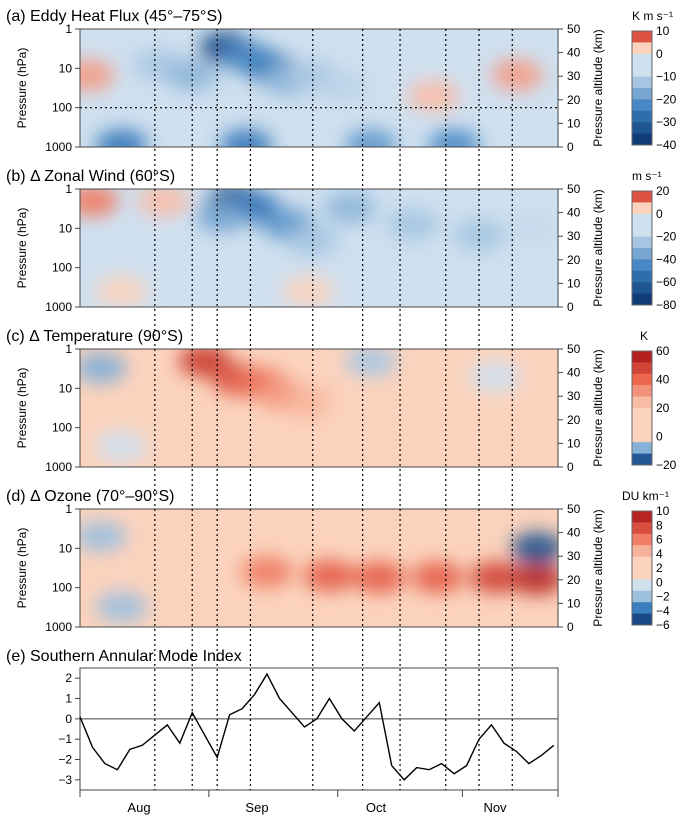 The image size is (685, 829). Describe the element at coordinates (644, 336) in the screenshot. I see `colorbar-unit: K` at that location.